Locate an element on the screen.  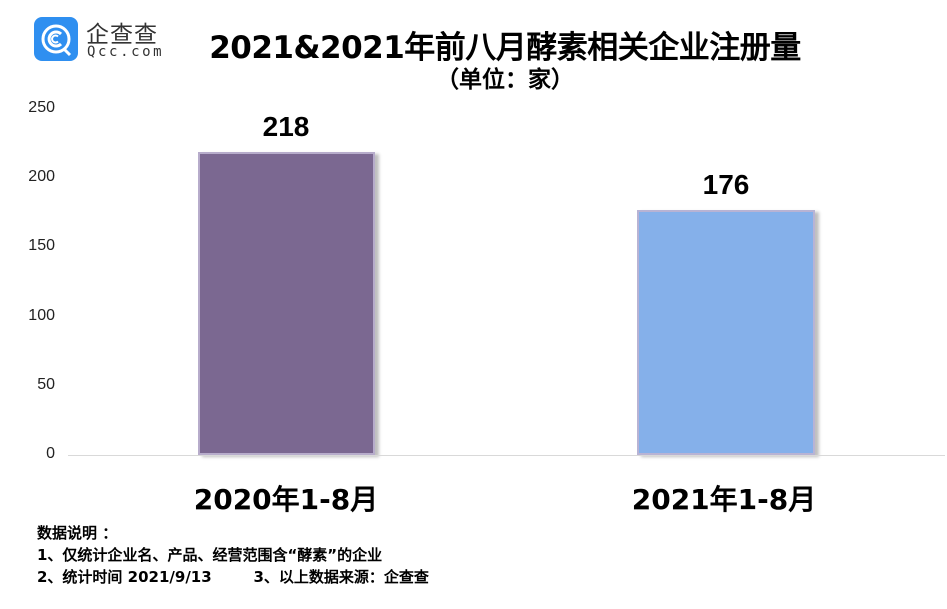
y-tick-label: 250 is located at coordinates (41, 107).